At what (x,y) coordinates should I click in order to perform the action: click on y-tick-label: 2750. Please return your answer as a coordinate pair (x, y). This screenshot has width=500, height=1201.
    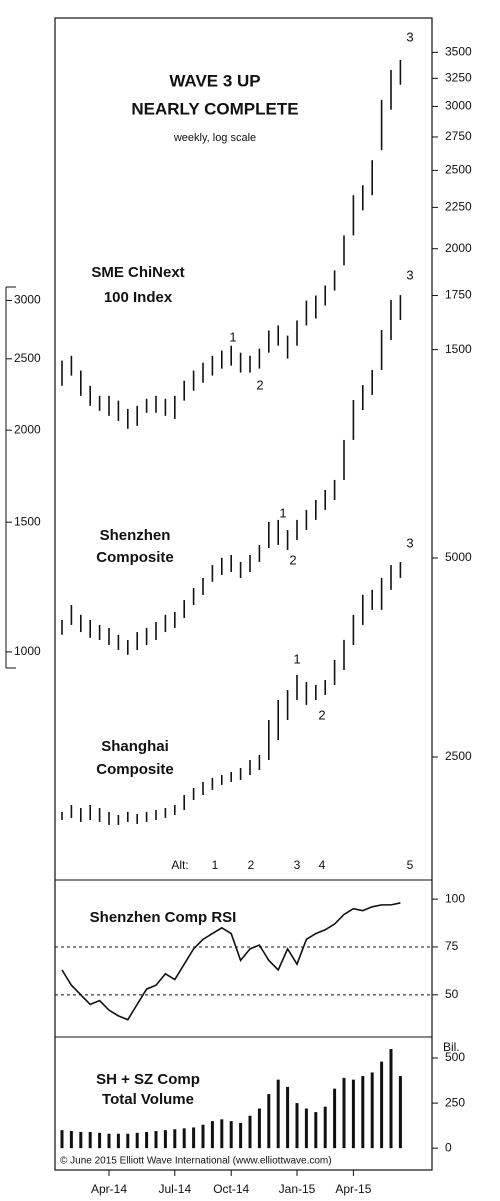
    Looking at the image, I should click on (458, 136).